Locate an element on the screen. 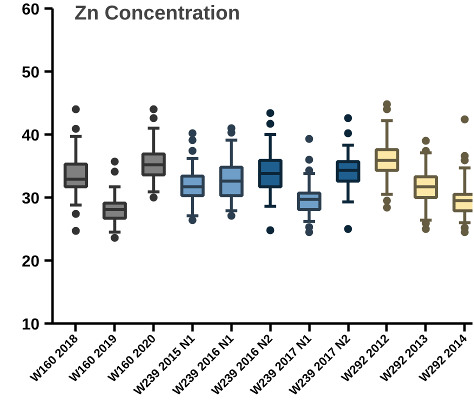  y-tick-label: 20 is located at coordinates (31, 262).